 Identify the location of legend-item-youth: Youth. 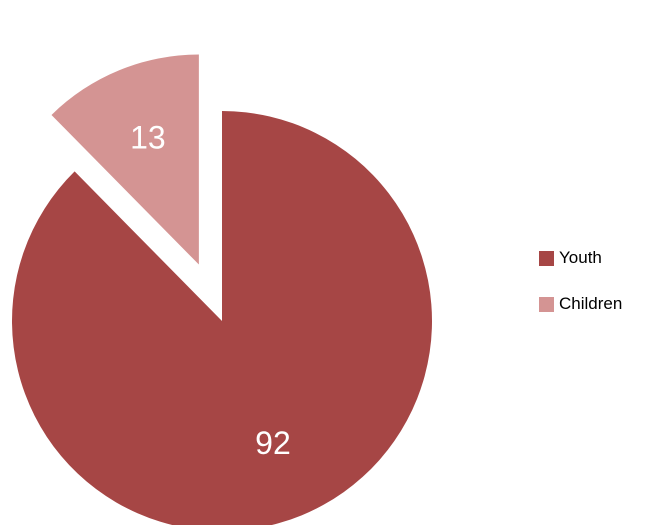
(580, 258).